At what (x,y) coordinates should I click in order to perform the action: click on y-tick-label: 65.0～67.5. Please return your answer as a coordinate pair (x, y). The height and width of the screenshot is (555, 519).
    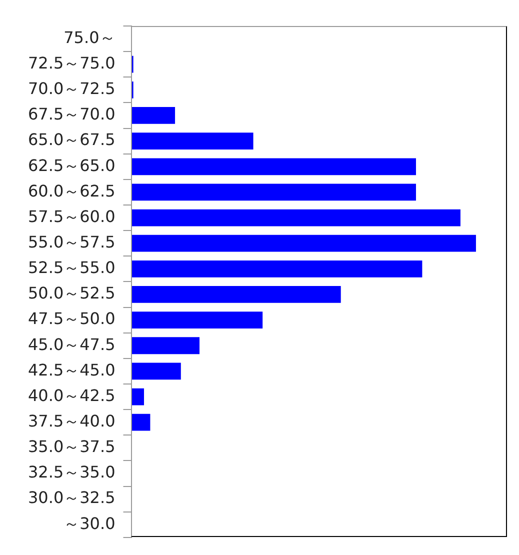
    Looking at the image, I should click on (72, 140).